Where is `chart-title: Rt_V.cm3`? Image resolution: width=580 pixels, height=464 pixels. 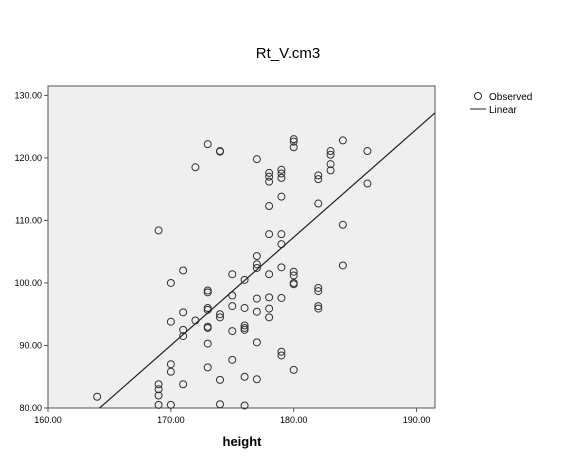 chart-title: Rt_V.cm3 is located at coordinates (288, 53).